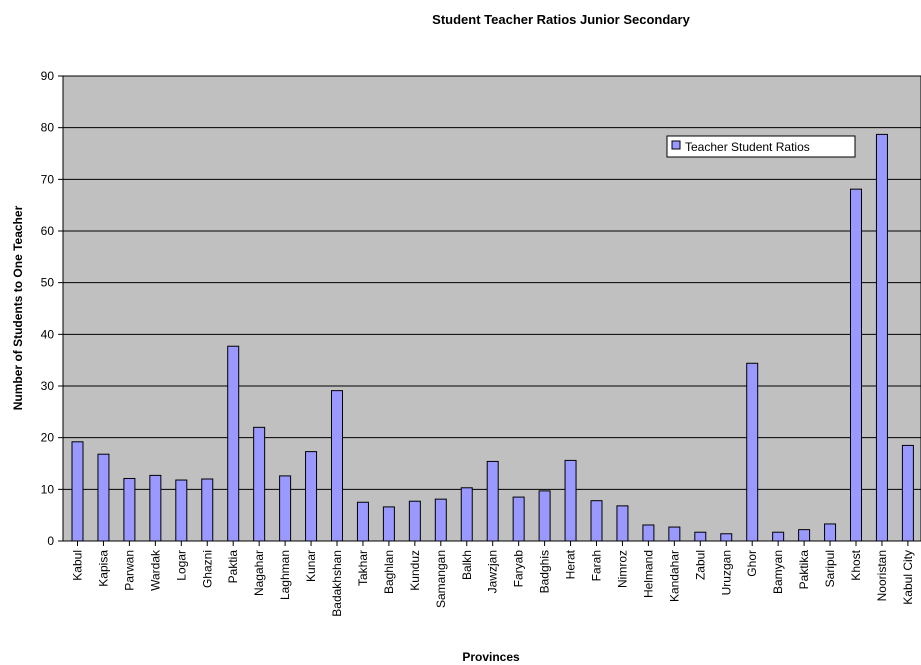 The image size is (921, 665). Describe the element at coordinates (337, 583) in the screenshot. I see `x-tick-label: Badakhshan` at that location.